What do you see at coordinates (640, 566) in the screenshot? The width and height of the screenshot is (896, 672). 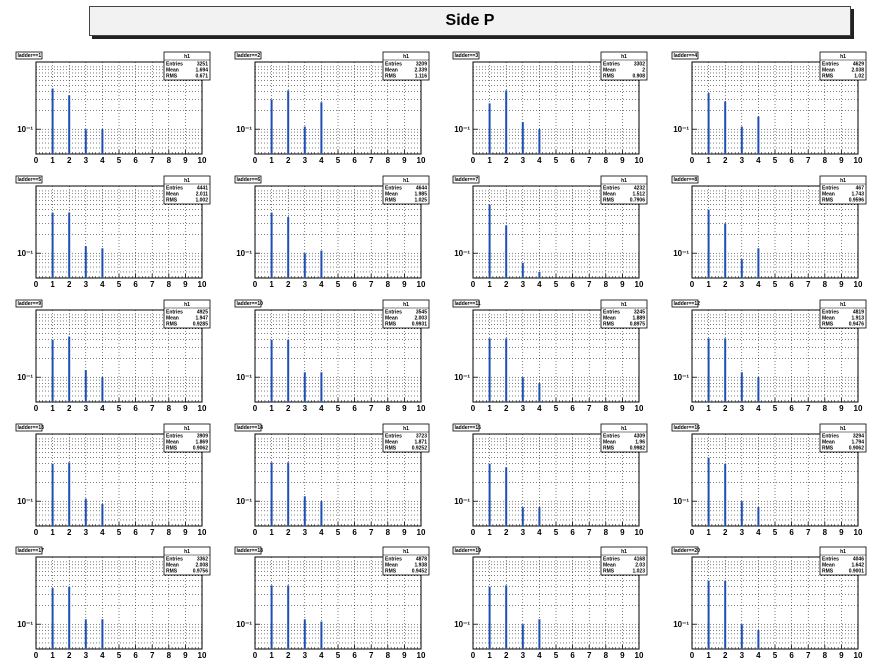 I see `stats-mean-value: 2.03` at bounding box center [640, 566].